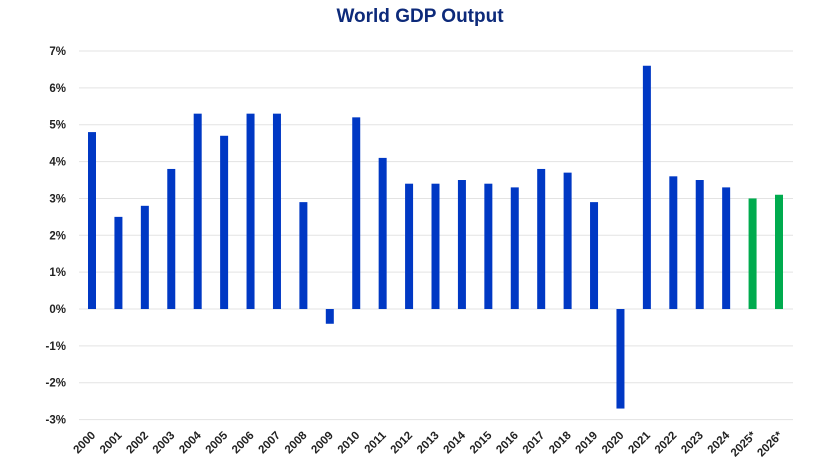  I want to click on y-tick-label: -2%, so click(56, 384).